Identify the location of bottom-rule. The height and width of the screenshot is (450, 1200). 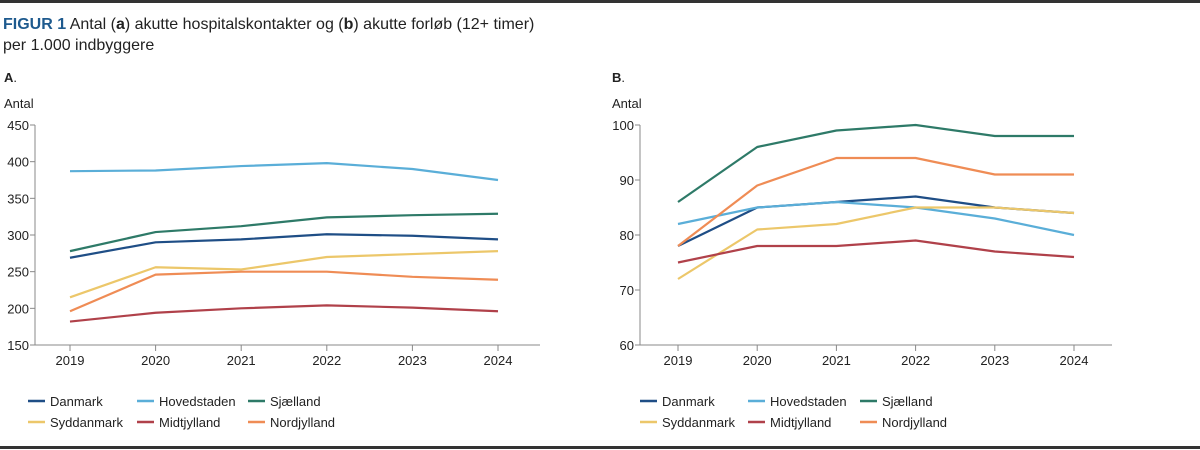
(600, 447).